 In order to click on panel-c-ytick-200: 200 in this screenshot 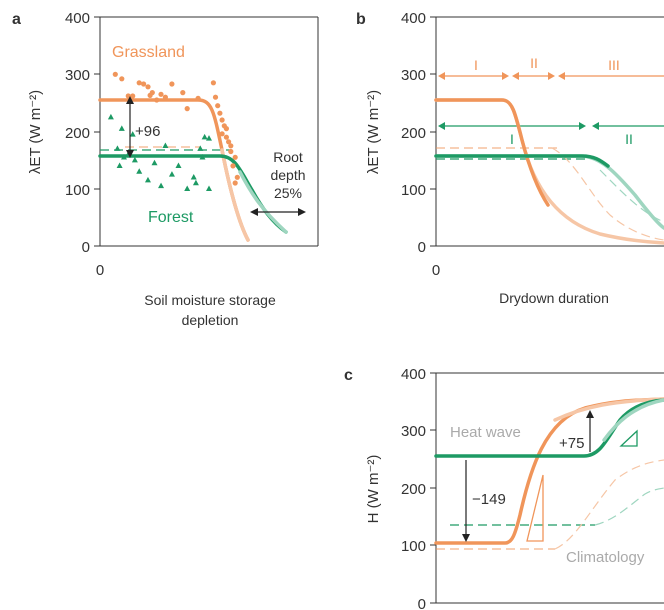, I will do `click(413, 489)`.